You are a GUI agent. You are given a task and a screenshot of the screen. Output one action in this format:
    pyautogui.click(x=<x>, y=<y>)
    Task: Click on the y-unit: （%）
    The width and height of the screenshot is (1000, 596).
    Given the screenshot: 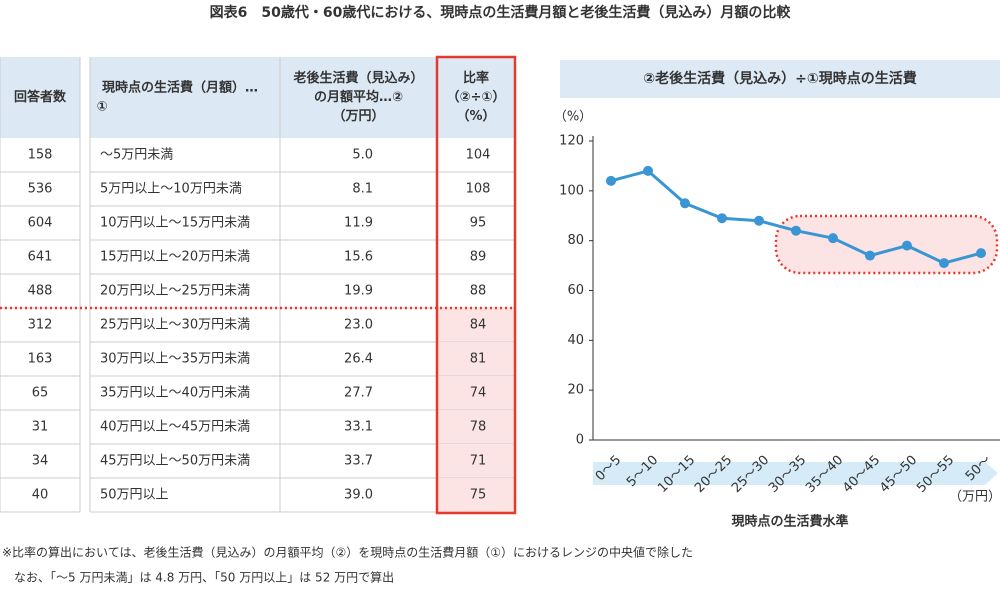 What is the action you would take?
    pyautogui.click(x=573, y=117)
    